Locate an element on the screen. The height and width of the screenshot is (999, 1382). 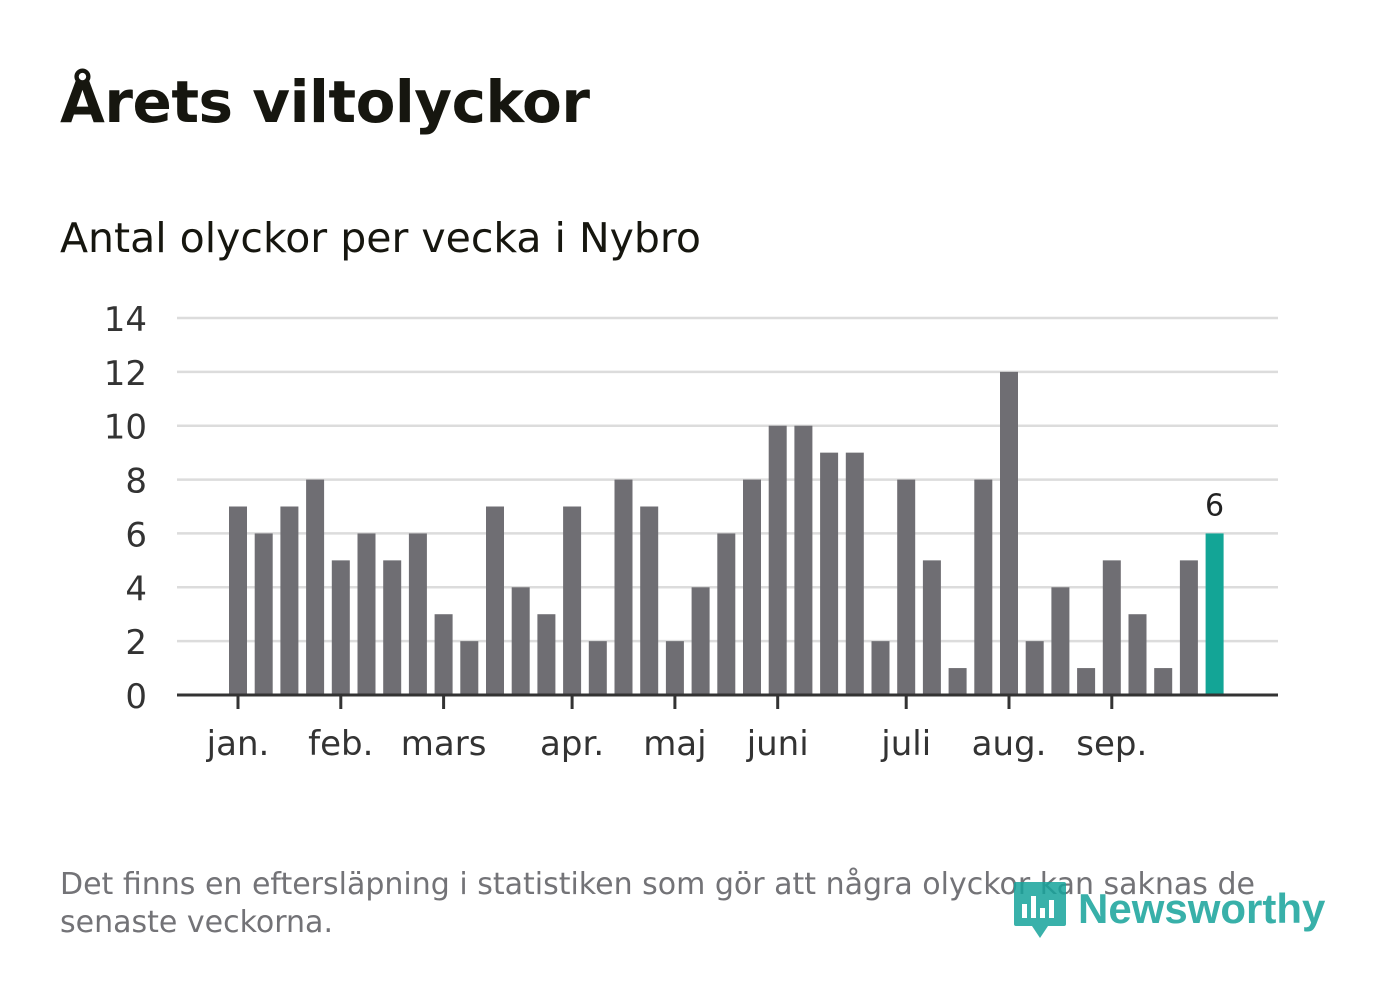
y-axis-tick-labels: 0 2 4 6 8 10 12 14 is located at coordinates (125, 508).